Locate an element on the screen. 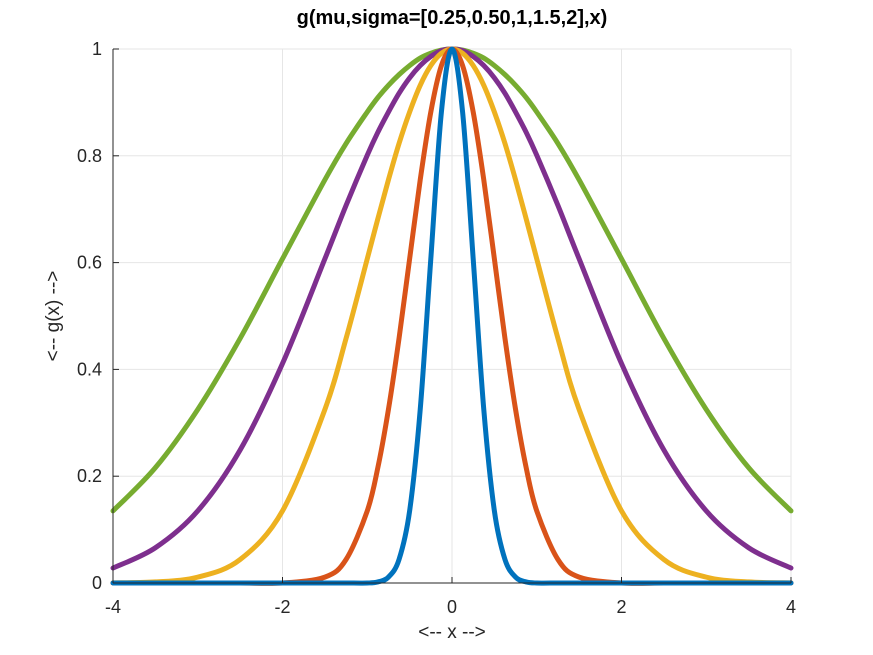  y-tick-label: 0.2 is located at coordinates (89, 476).